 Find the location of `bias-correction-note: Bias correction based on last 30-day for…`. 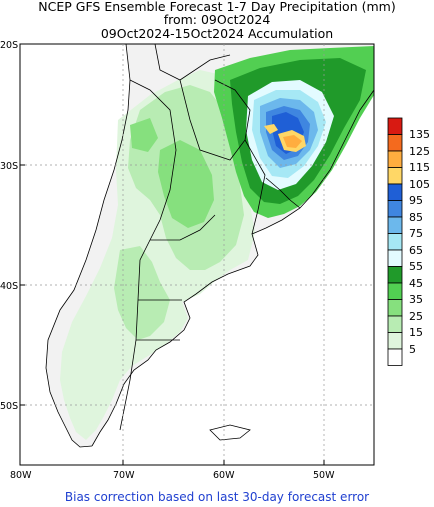

bias-correction-note: Bias correction based on last 30-day for… is located at coordinates (217, 497).